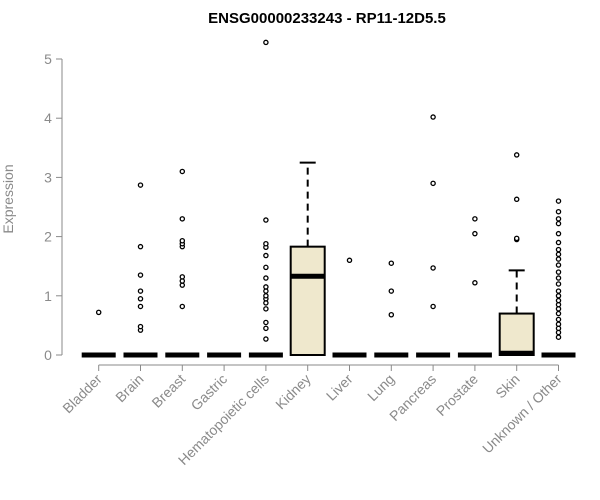 This screenshot has height=500, width=600. I want to click on x-tick-label: Brain, so click(129, 388).